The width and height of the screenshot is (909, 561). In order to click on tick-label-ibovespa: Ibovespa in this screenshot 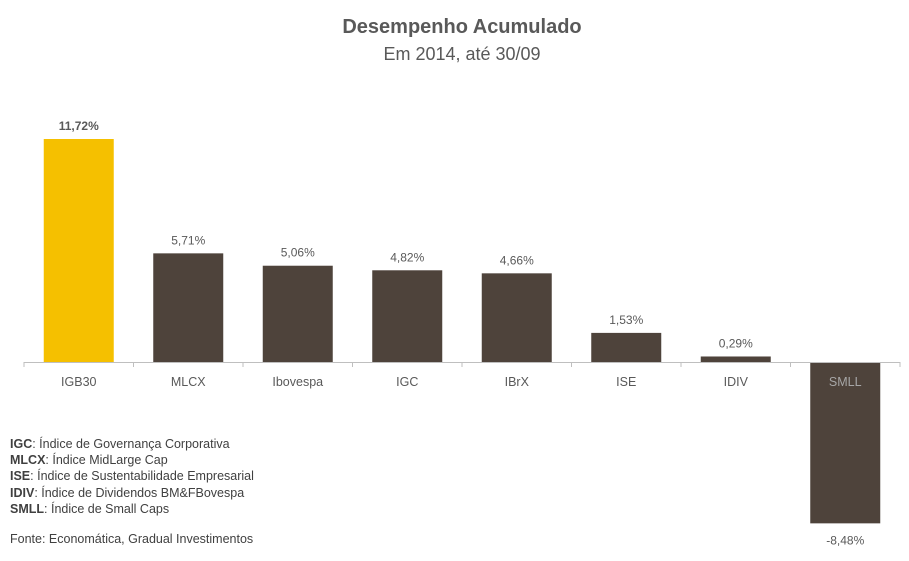, I will do `click(297, 382)`.